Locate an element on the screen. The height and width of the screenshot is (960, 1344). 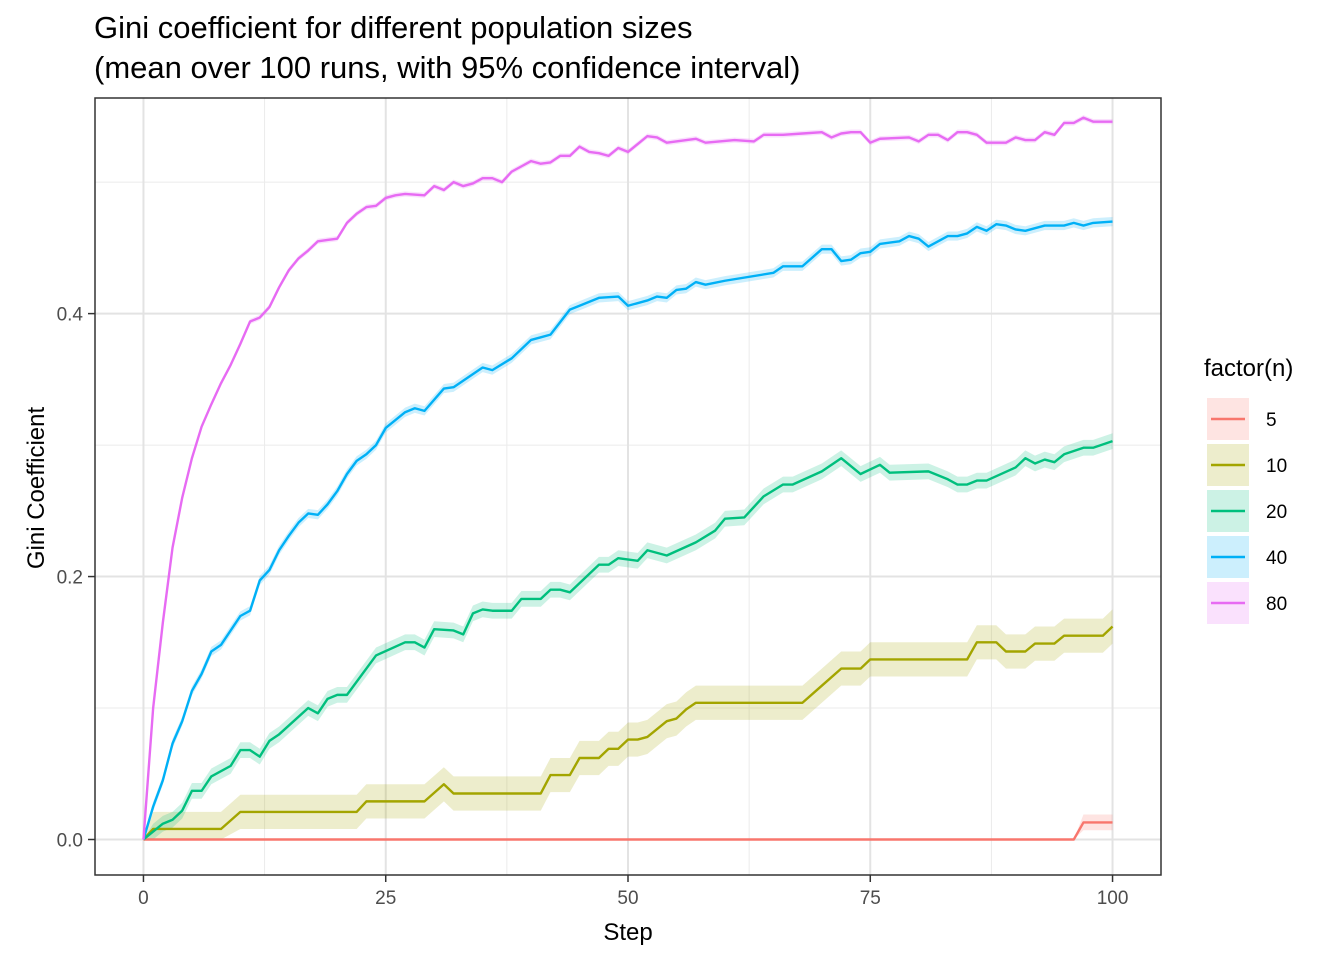
legend-label-40: 40 is located at coordinates (1276, 558).